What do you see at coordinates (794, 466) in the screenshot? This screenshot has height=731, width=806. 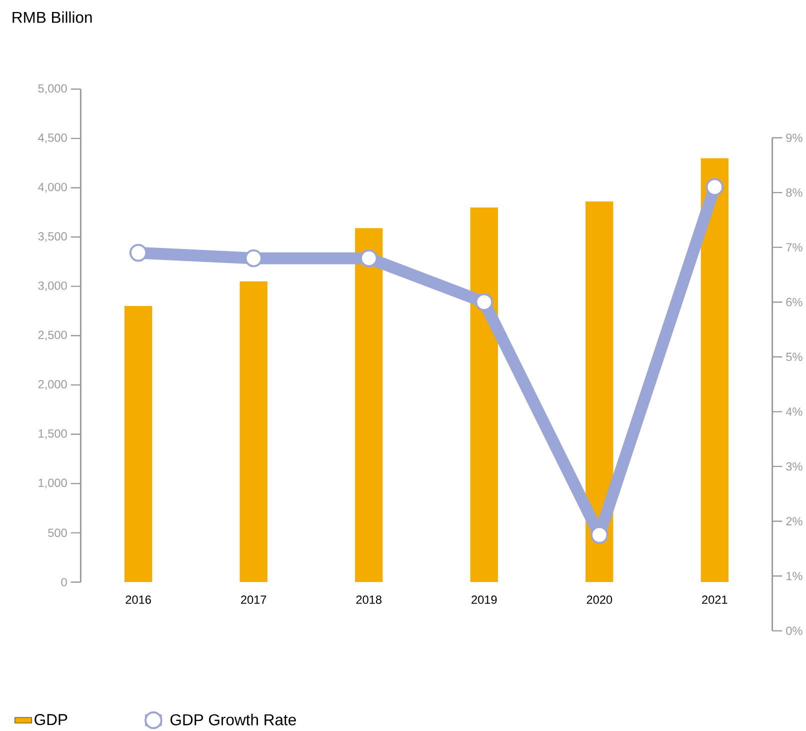 I see `y2-tick-label: 3%` at bounding box center [794, 466].